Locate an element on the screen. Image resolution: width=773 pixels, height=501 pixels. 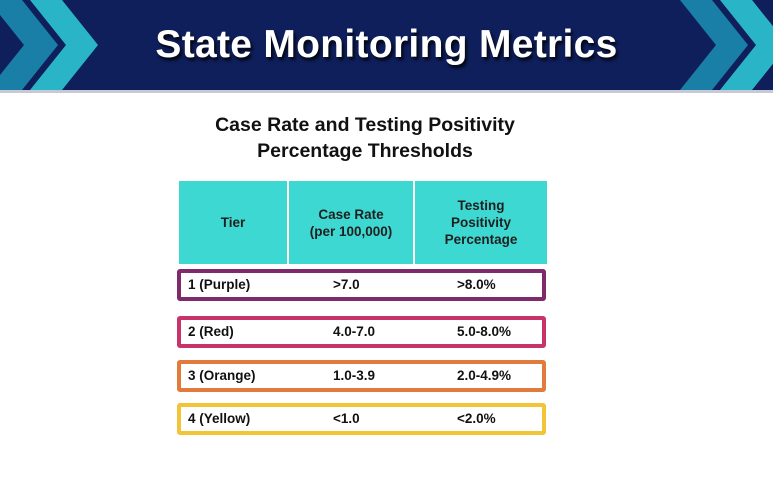
tier-name: 3 (Orange) is located at coordinates (222, 375).